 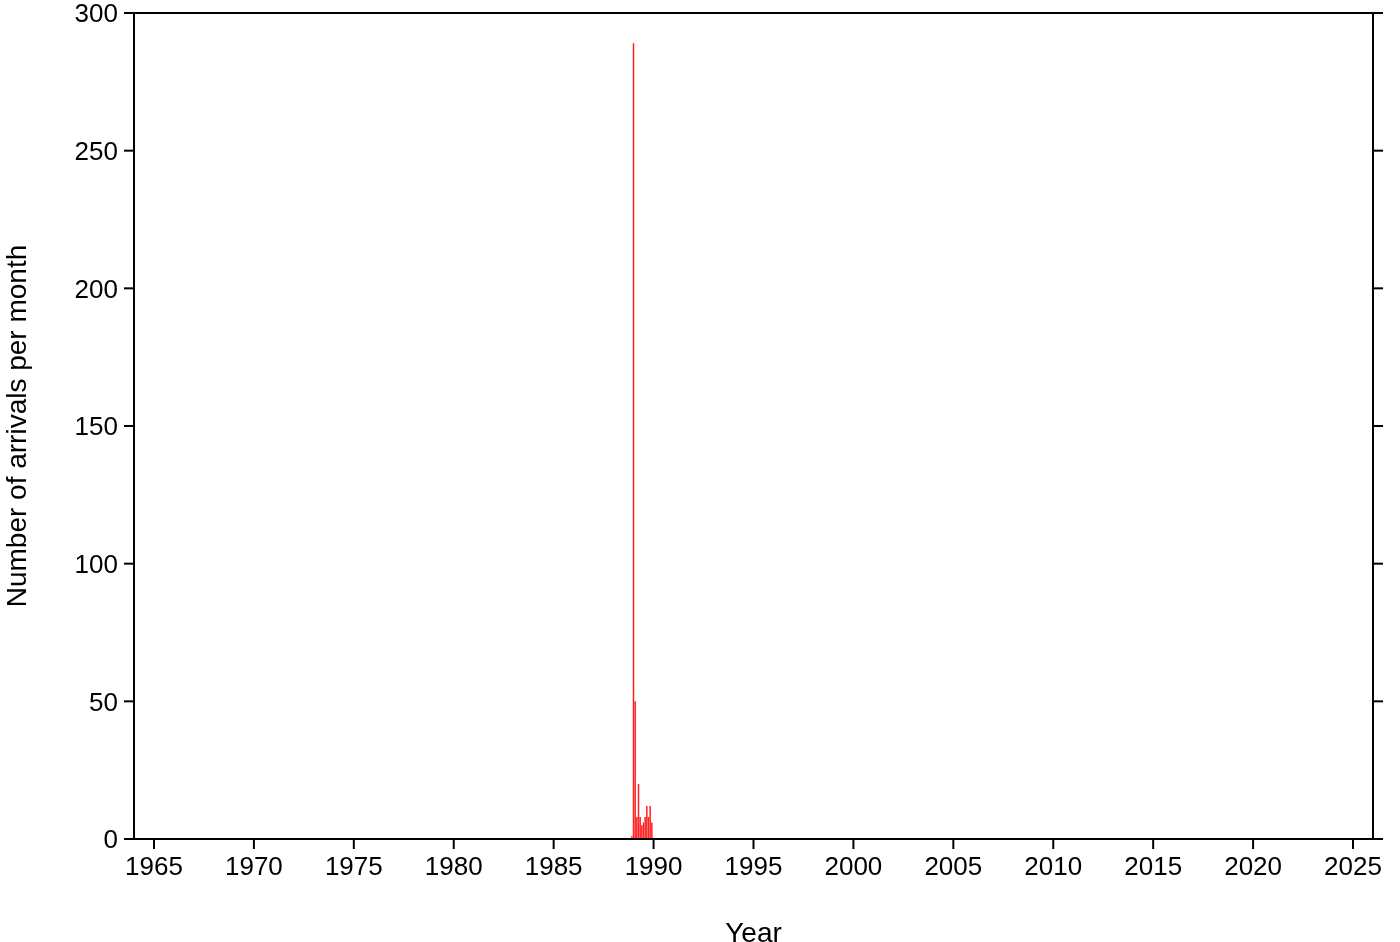 I want to click on x-tick-label: 1970, so click(x=253, y=866).